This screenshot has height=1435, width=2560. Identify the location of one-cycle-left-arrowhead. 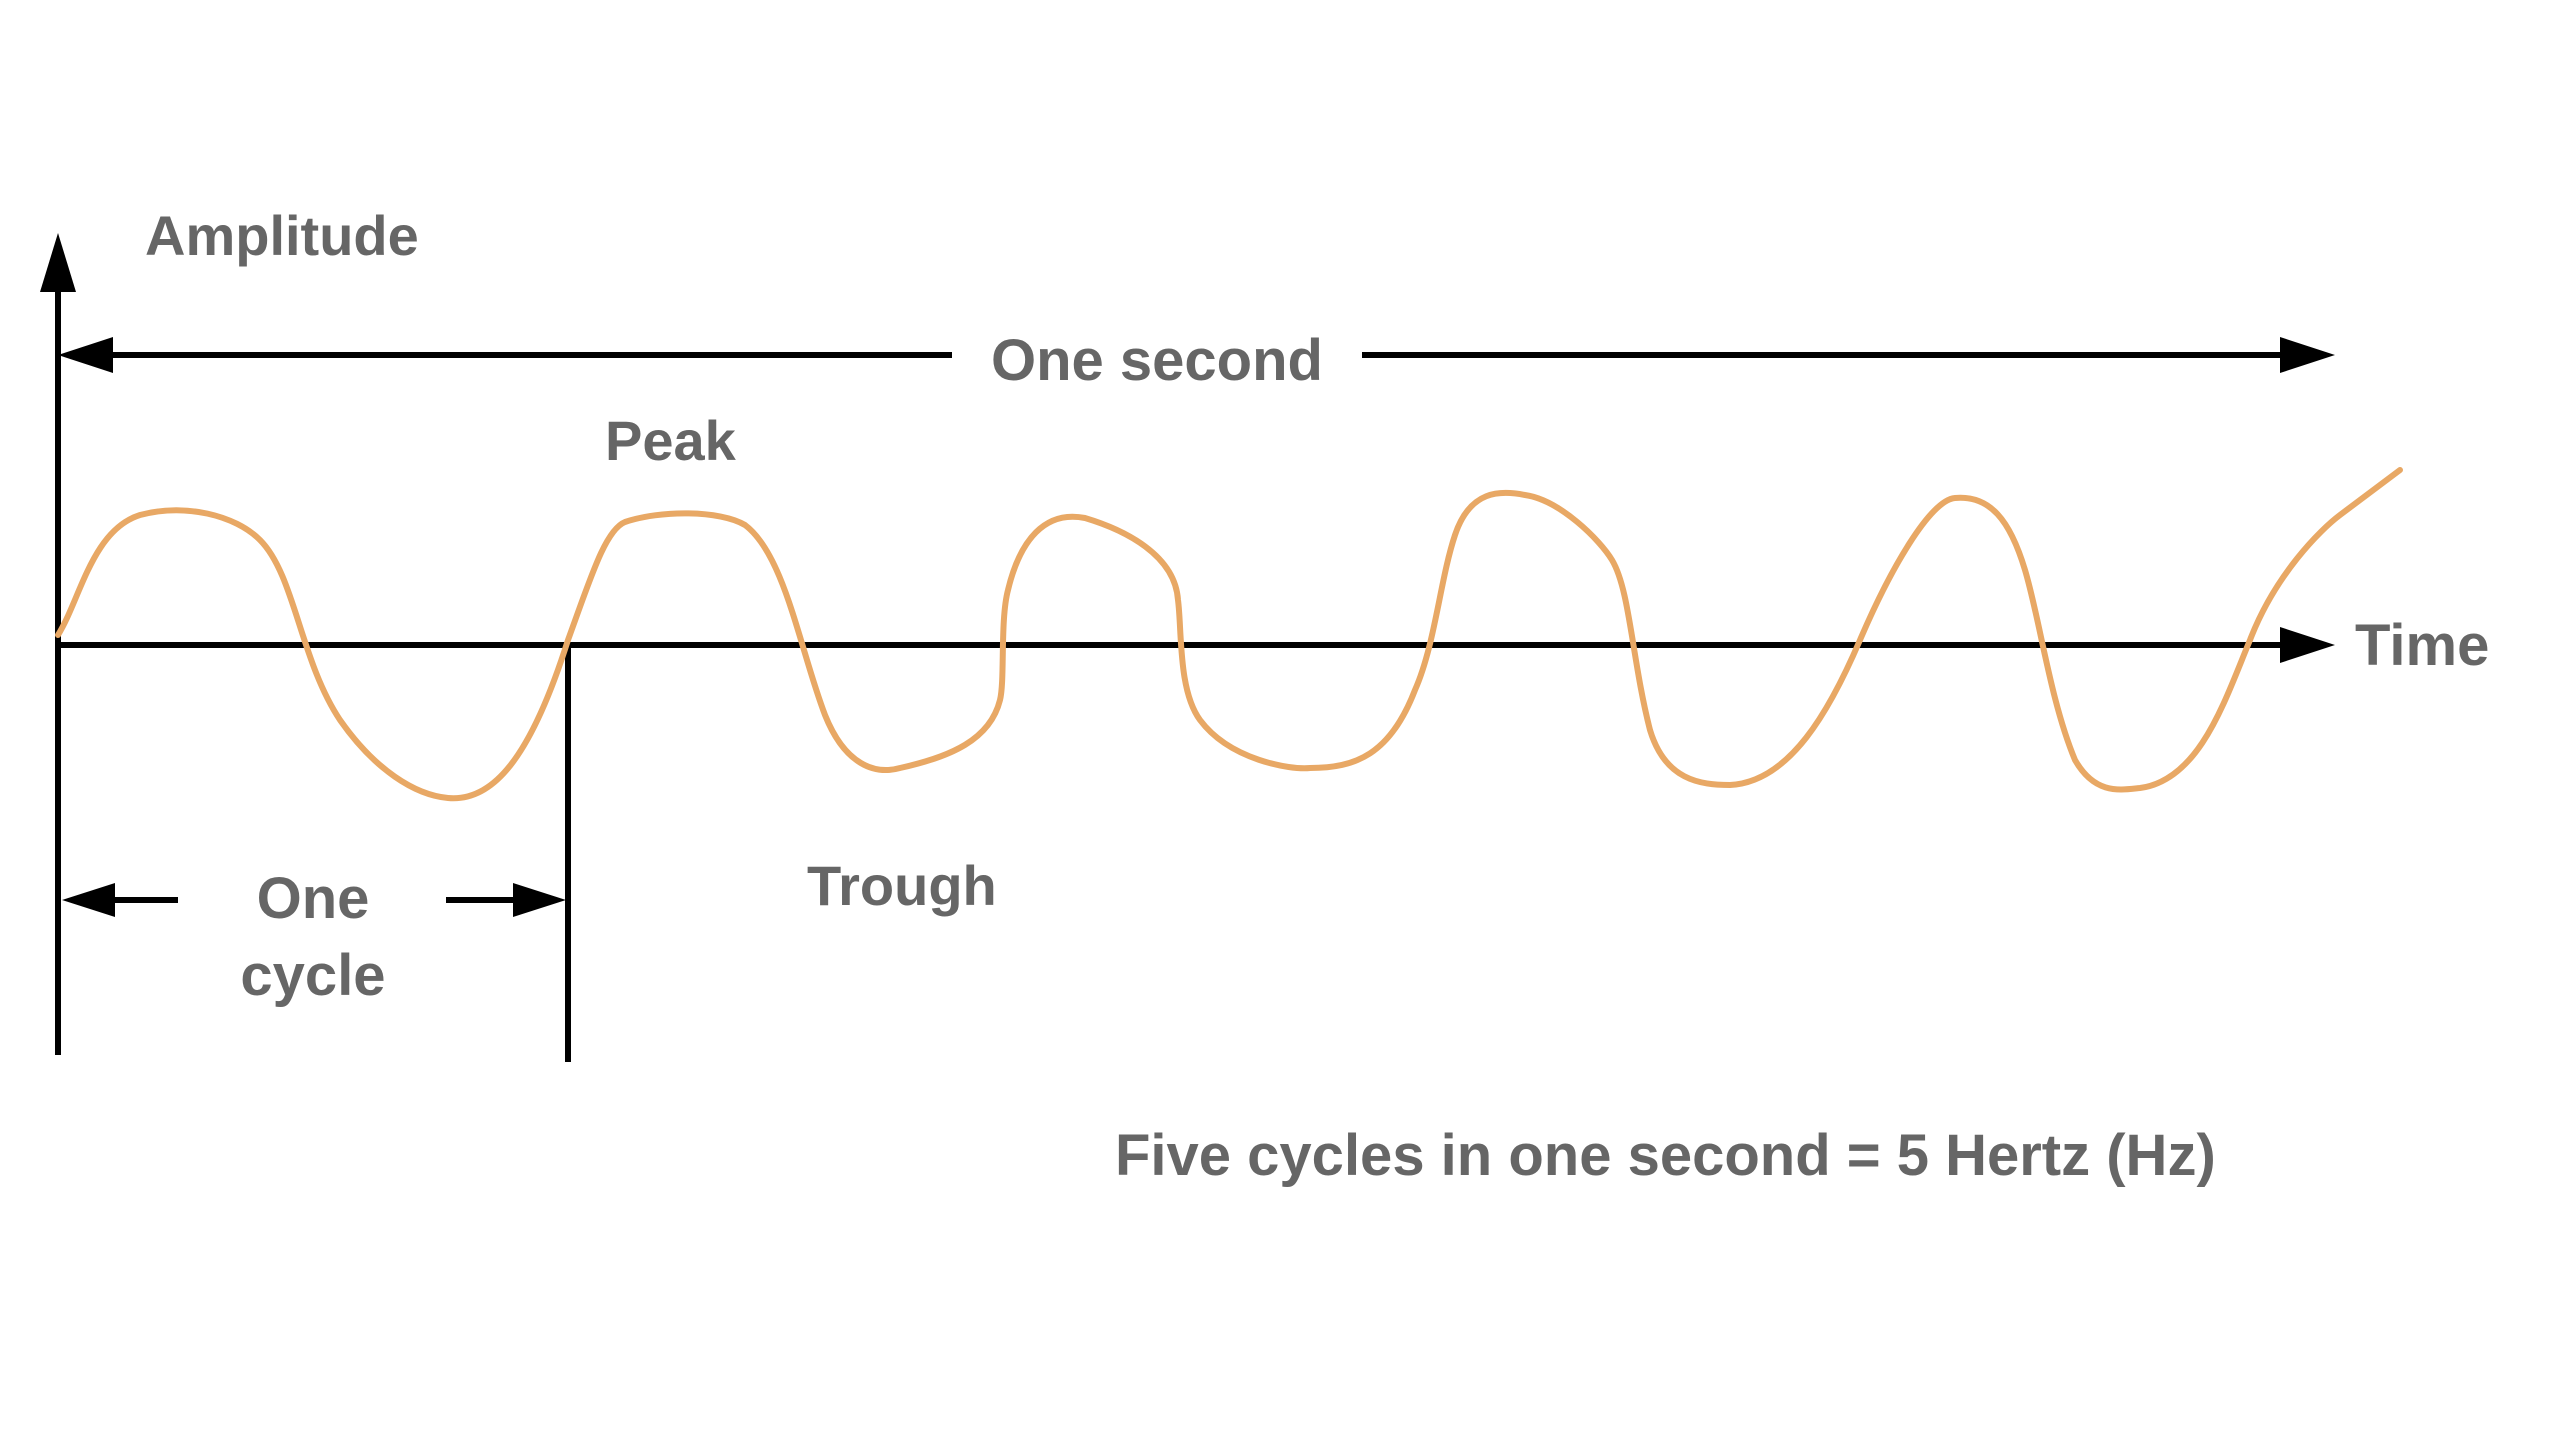
(88, 900).